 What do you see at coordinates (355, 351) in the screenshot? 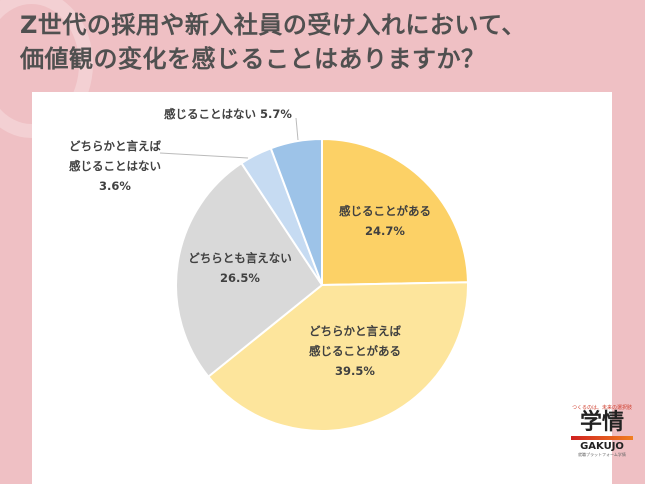
I see `slice-label-1: 感じることがある` at bounding box center [355, 351].